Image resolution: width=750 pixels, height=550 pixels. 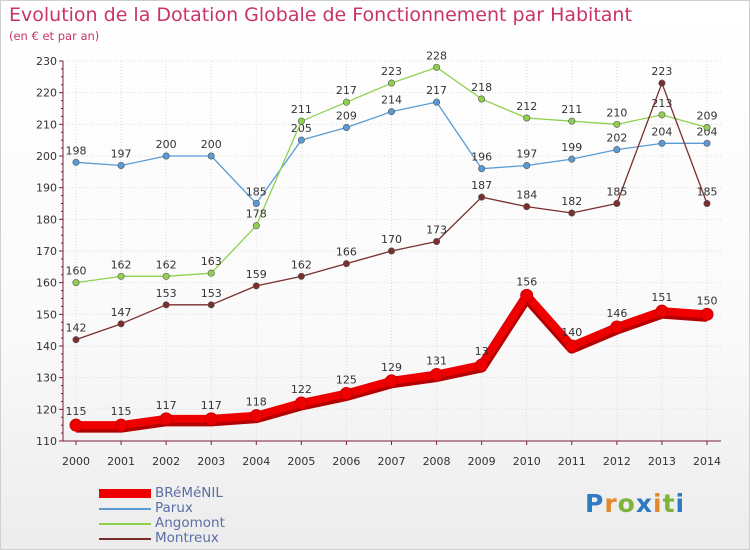 What do you see at coordinates (46, 124) in the screenshot?
I see `y-tick-label: 210` at bounding box center [46, 124].